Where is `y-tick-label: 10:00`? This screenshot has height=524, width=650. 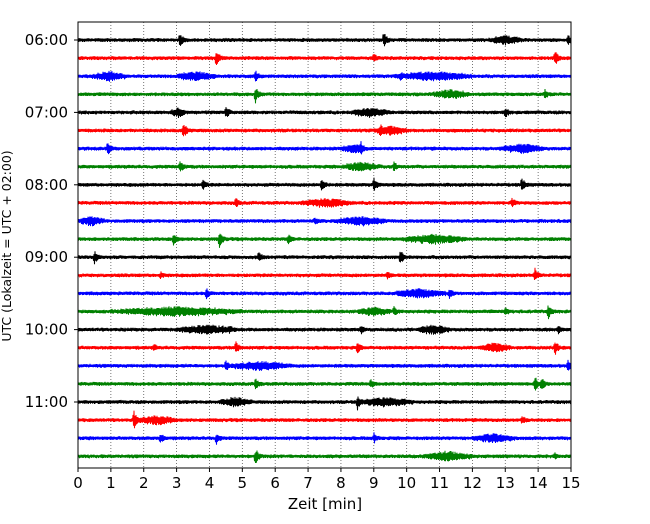
y-tick-label: 10:00 is located at coordinates (46, 330).